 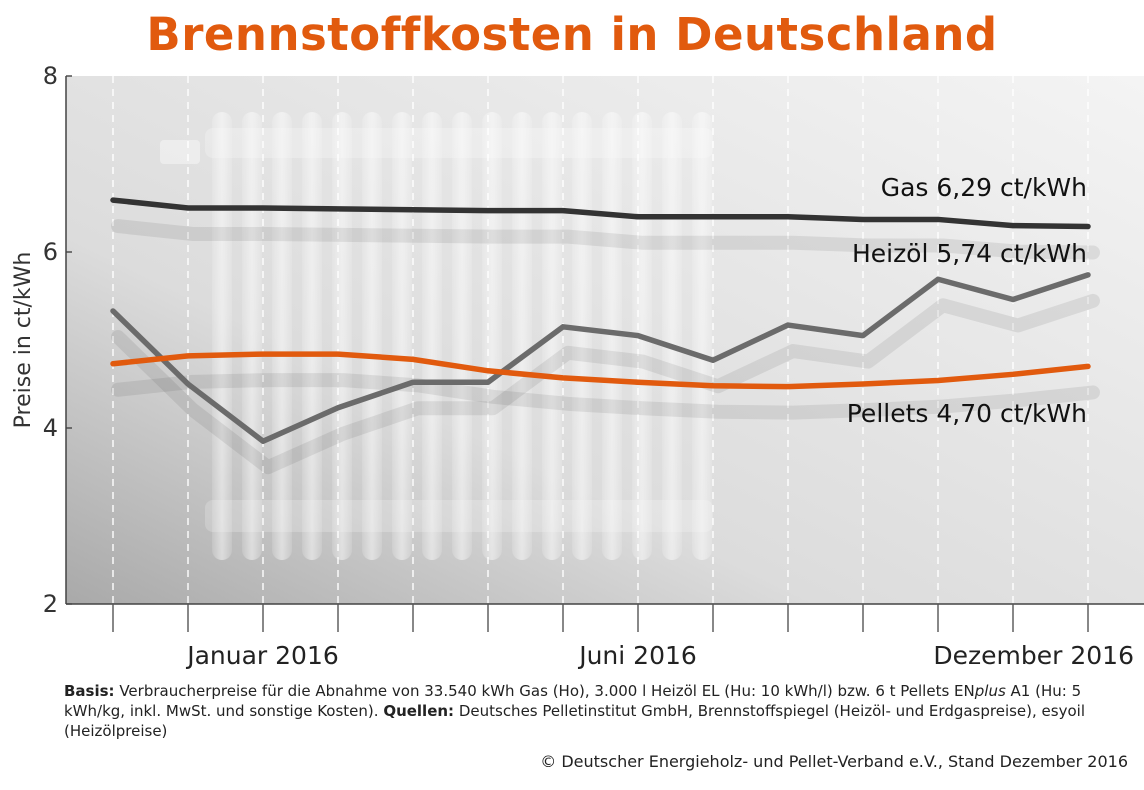 What do you see at coordinates (50, 428) in the screenshot?
I see `y-tick-label: 4` at bounding box center [50, 428].